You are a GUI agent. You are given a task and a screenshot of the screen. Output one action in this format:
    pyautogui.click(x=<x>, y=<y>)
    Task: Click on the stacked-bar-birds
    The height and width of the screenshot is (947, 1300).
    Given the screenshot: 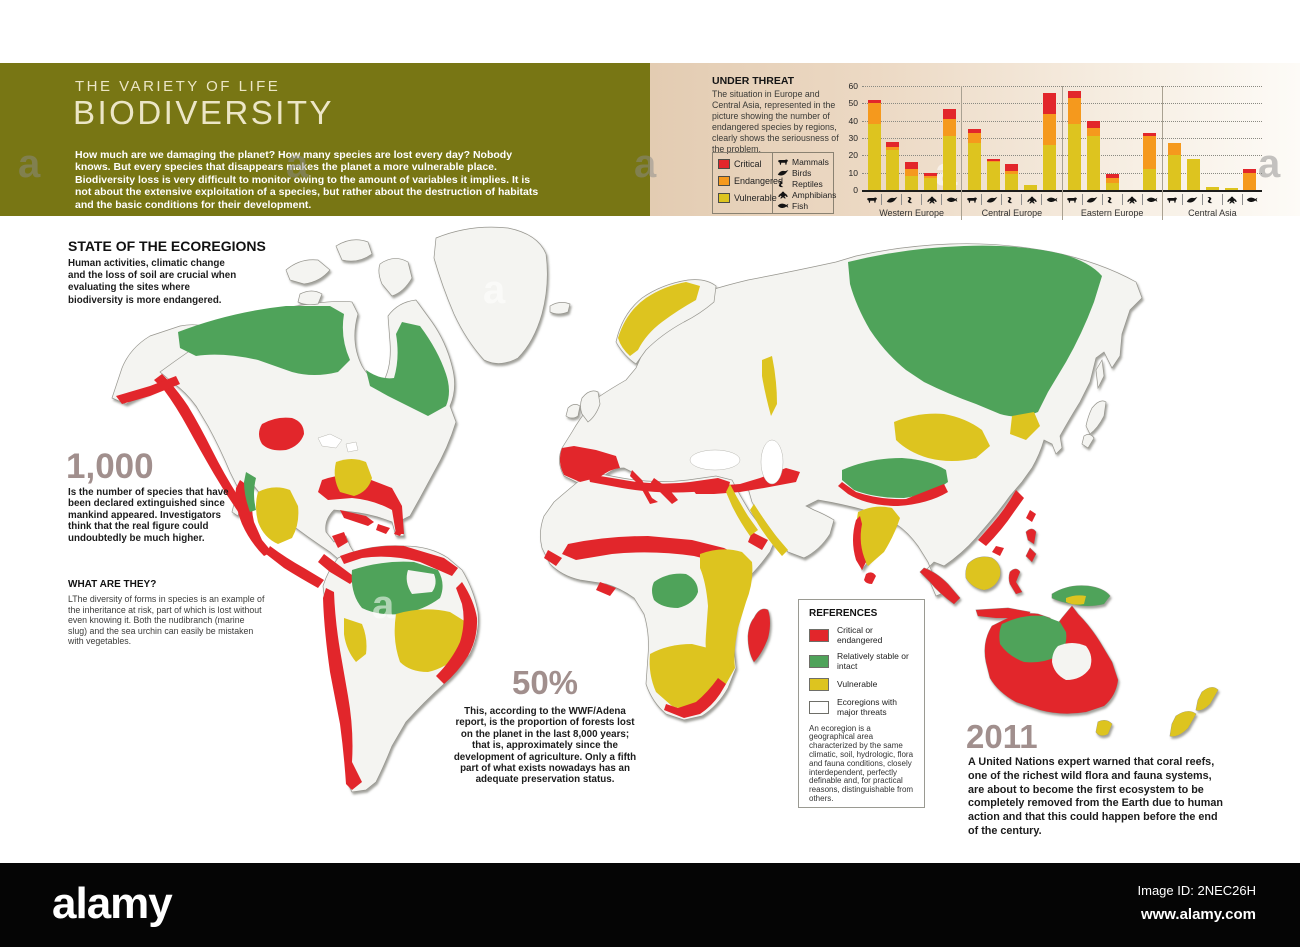 What is the action you would take?
    pyautogui.click(x=1194, y=174)
    